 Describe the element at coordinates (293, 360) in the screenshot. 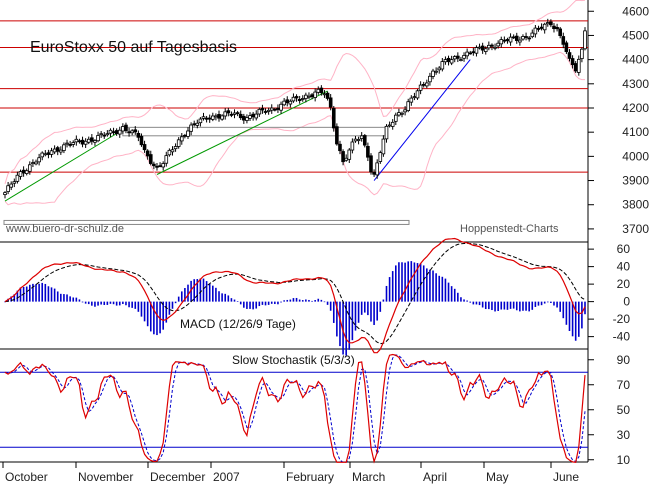

I see `stochastic-title: Slow Stochastik (5/3/3)` at that location.